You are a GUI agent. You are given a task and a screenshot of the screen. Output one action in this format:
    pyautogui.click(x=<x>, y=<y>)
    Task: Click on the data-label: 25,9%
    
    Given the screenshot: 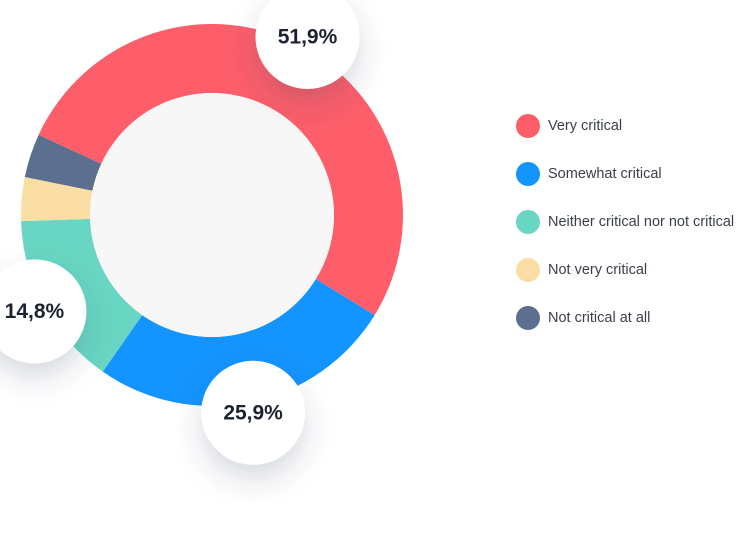 What is the action you would take?
    pyautogui.click(x=253, y=412)
    